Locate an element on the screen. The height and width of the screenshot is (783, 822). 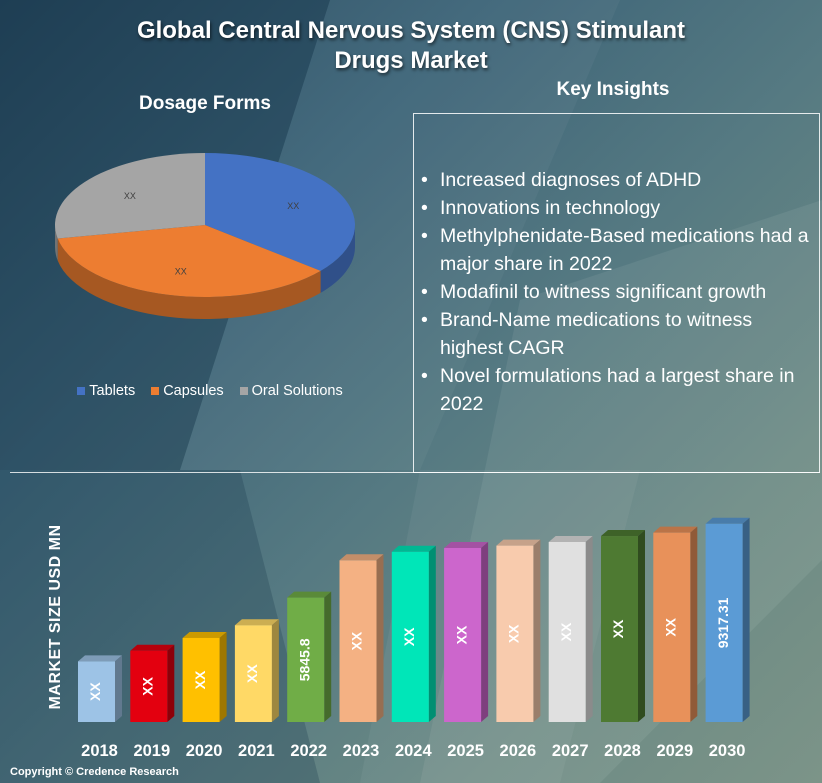
bar-2026 is located at coordinates (515, 633).